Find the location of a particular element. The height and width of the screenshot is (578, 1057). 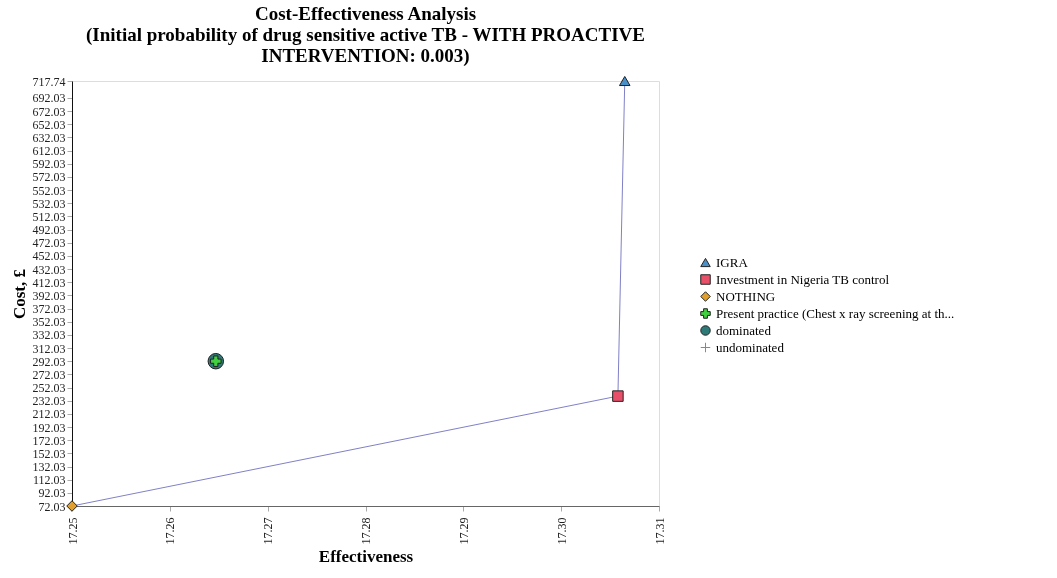

y-tick-label: 572.03 is located at coordinates (49, 177).